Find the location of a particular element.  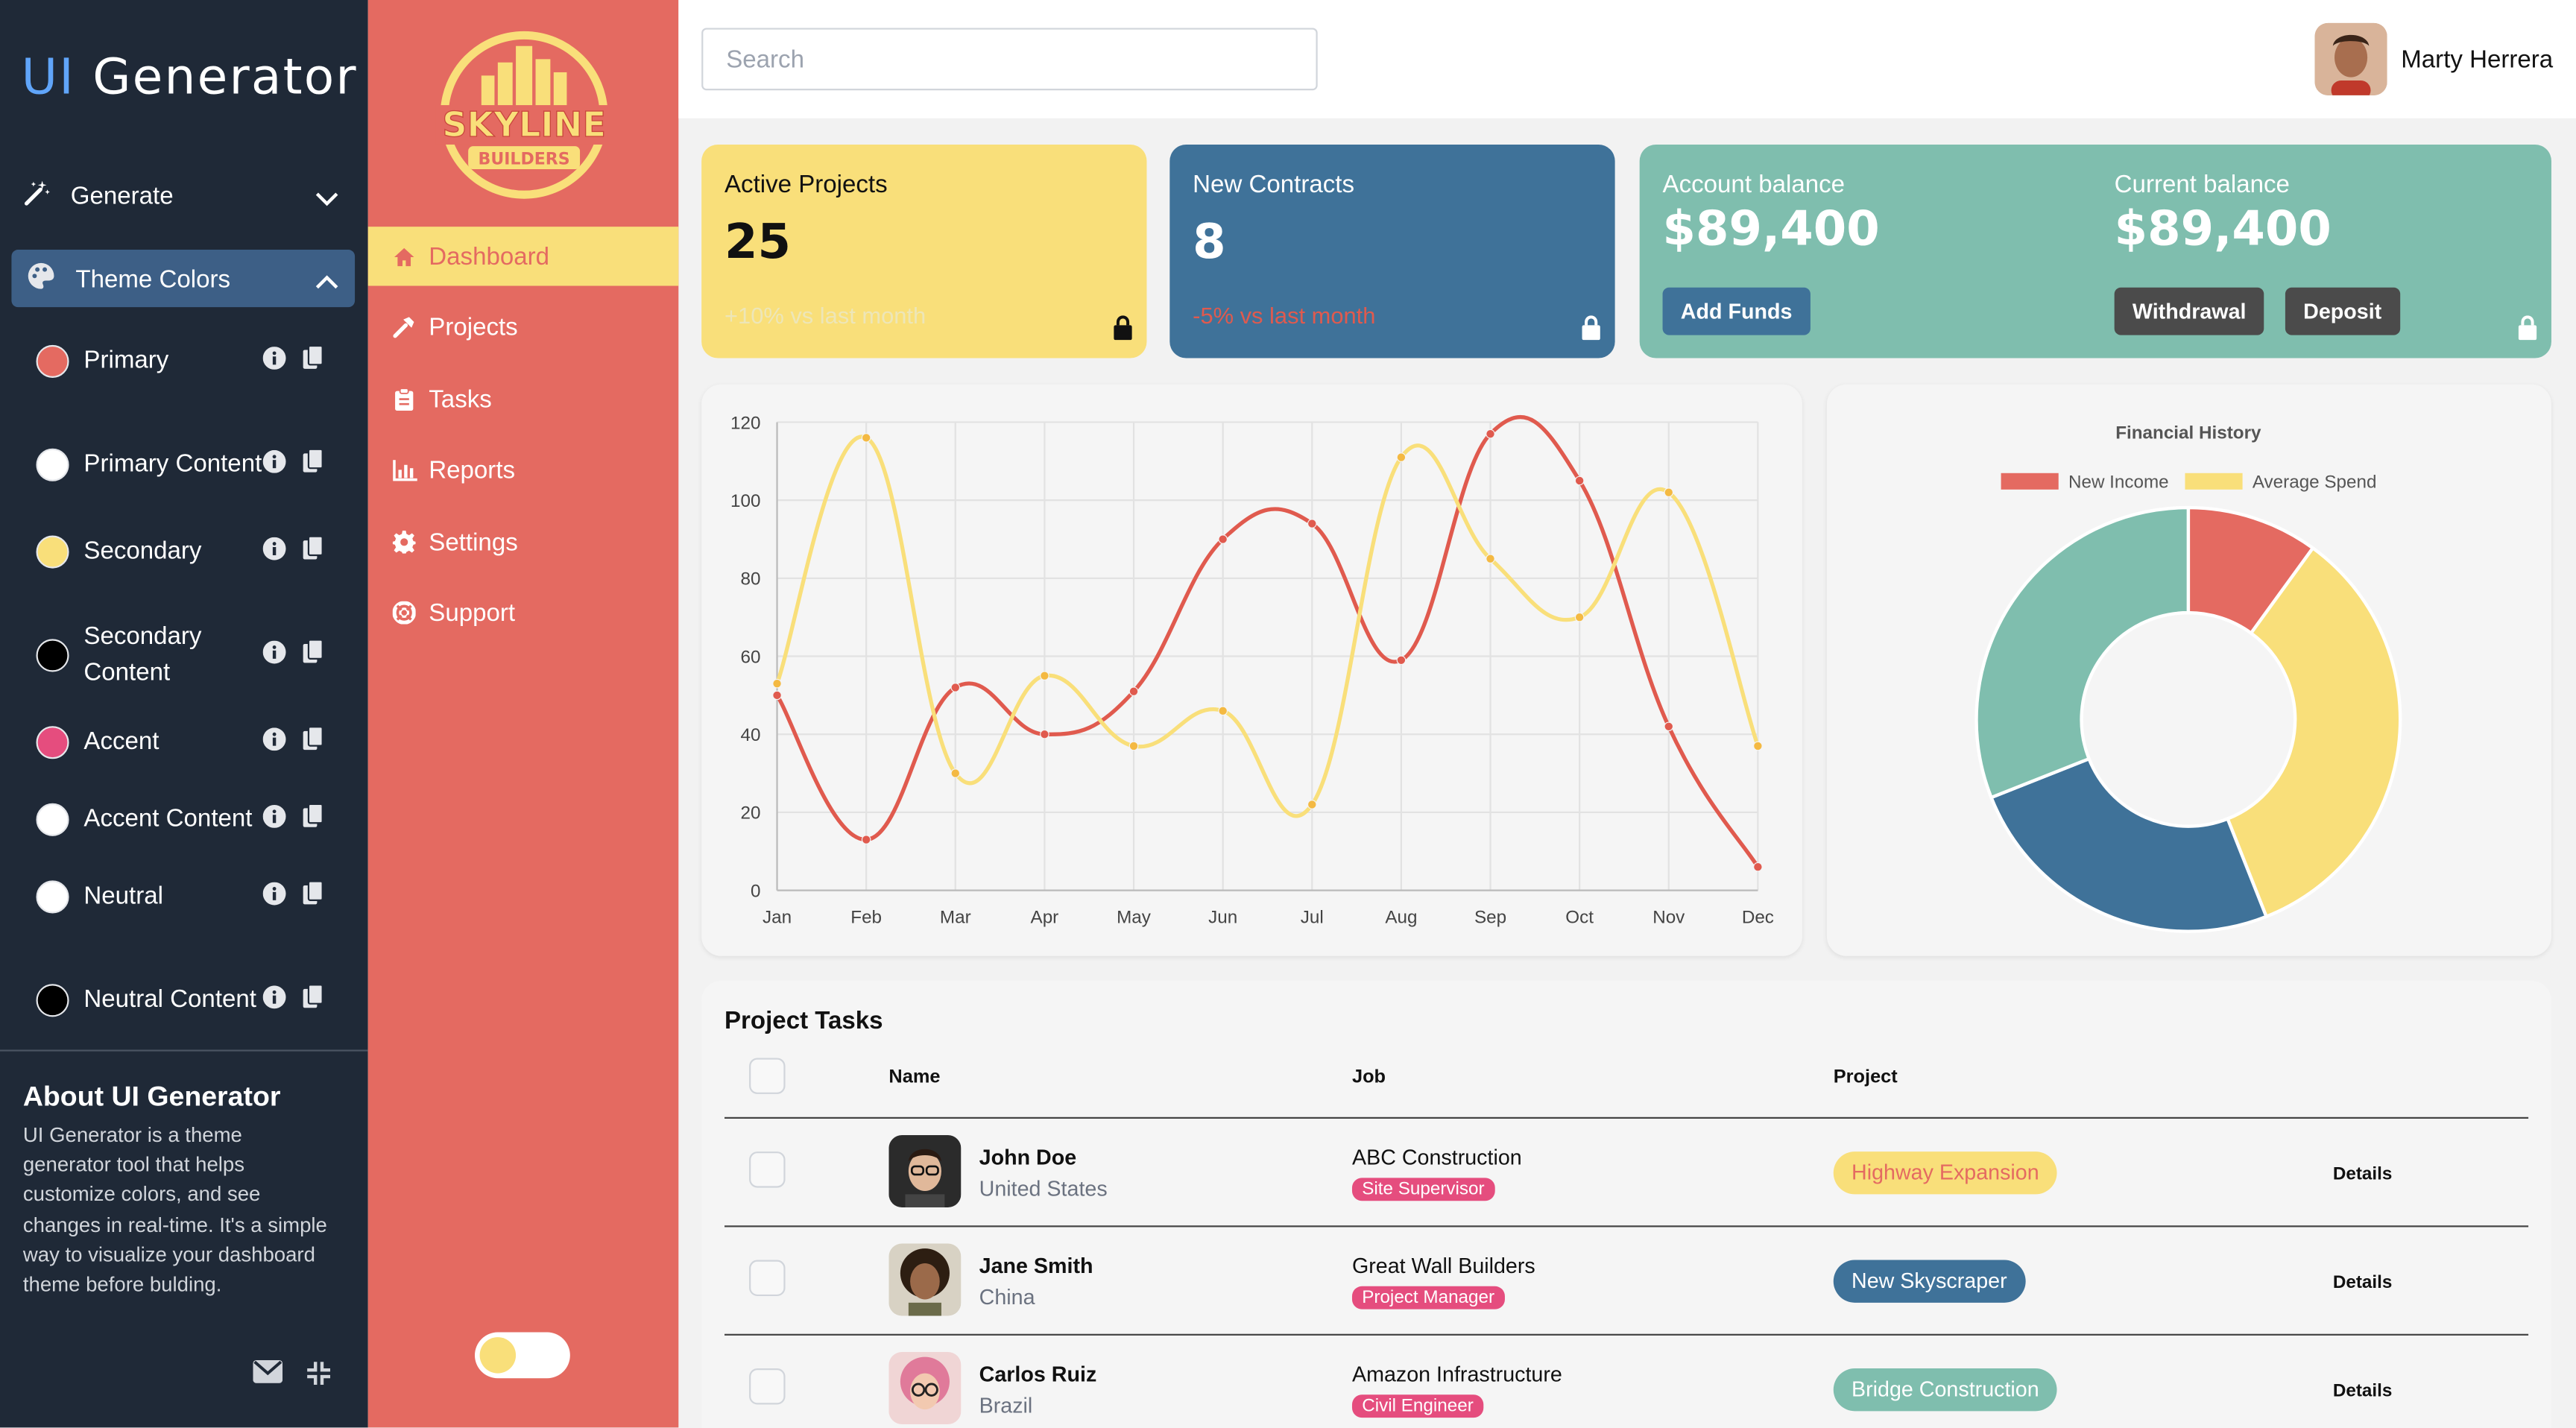

person-name: Jane Smith is located at coordinates (1036, 1265).